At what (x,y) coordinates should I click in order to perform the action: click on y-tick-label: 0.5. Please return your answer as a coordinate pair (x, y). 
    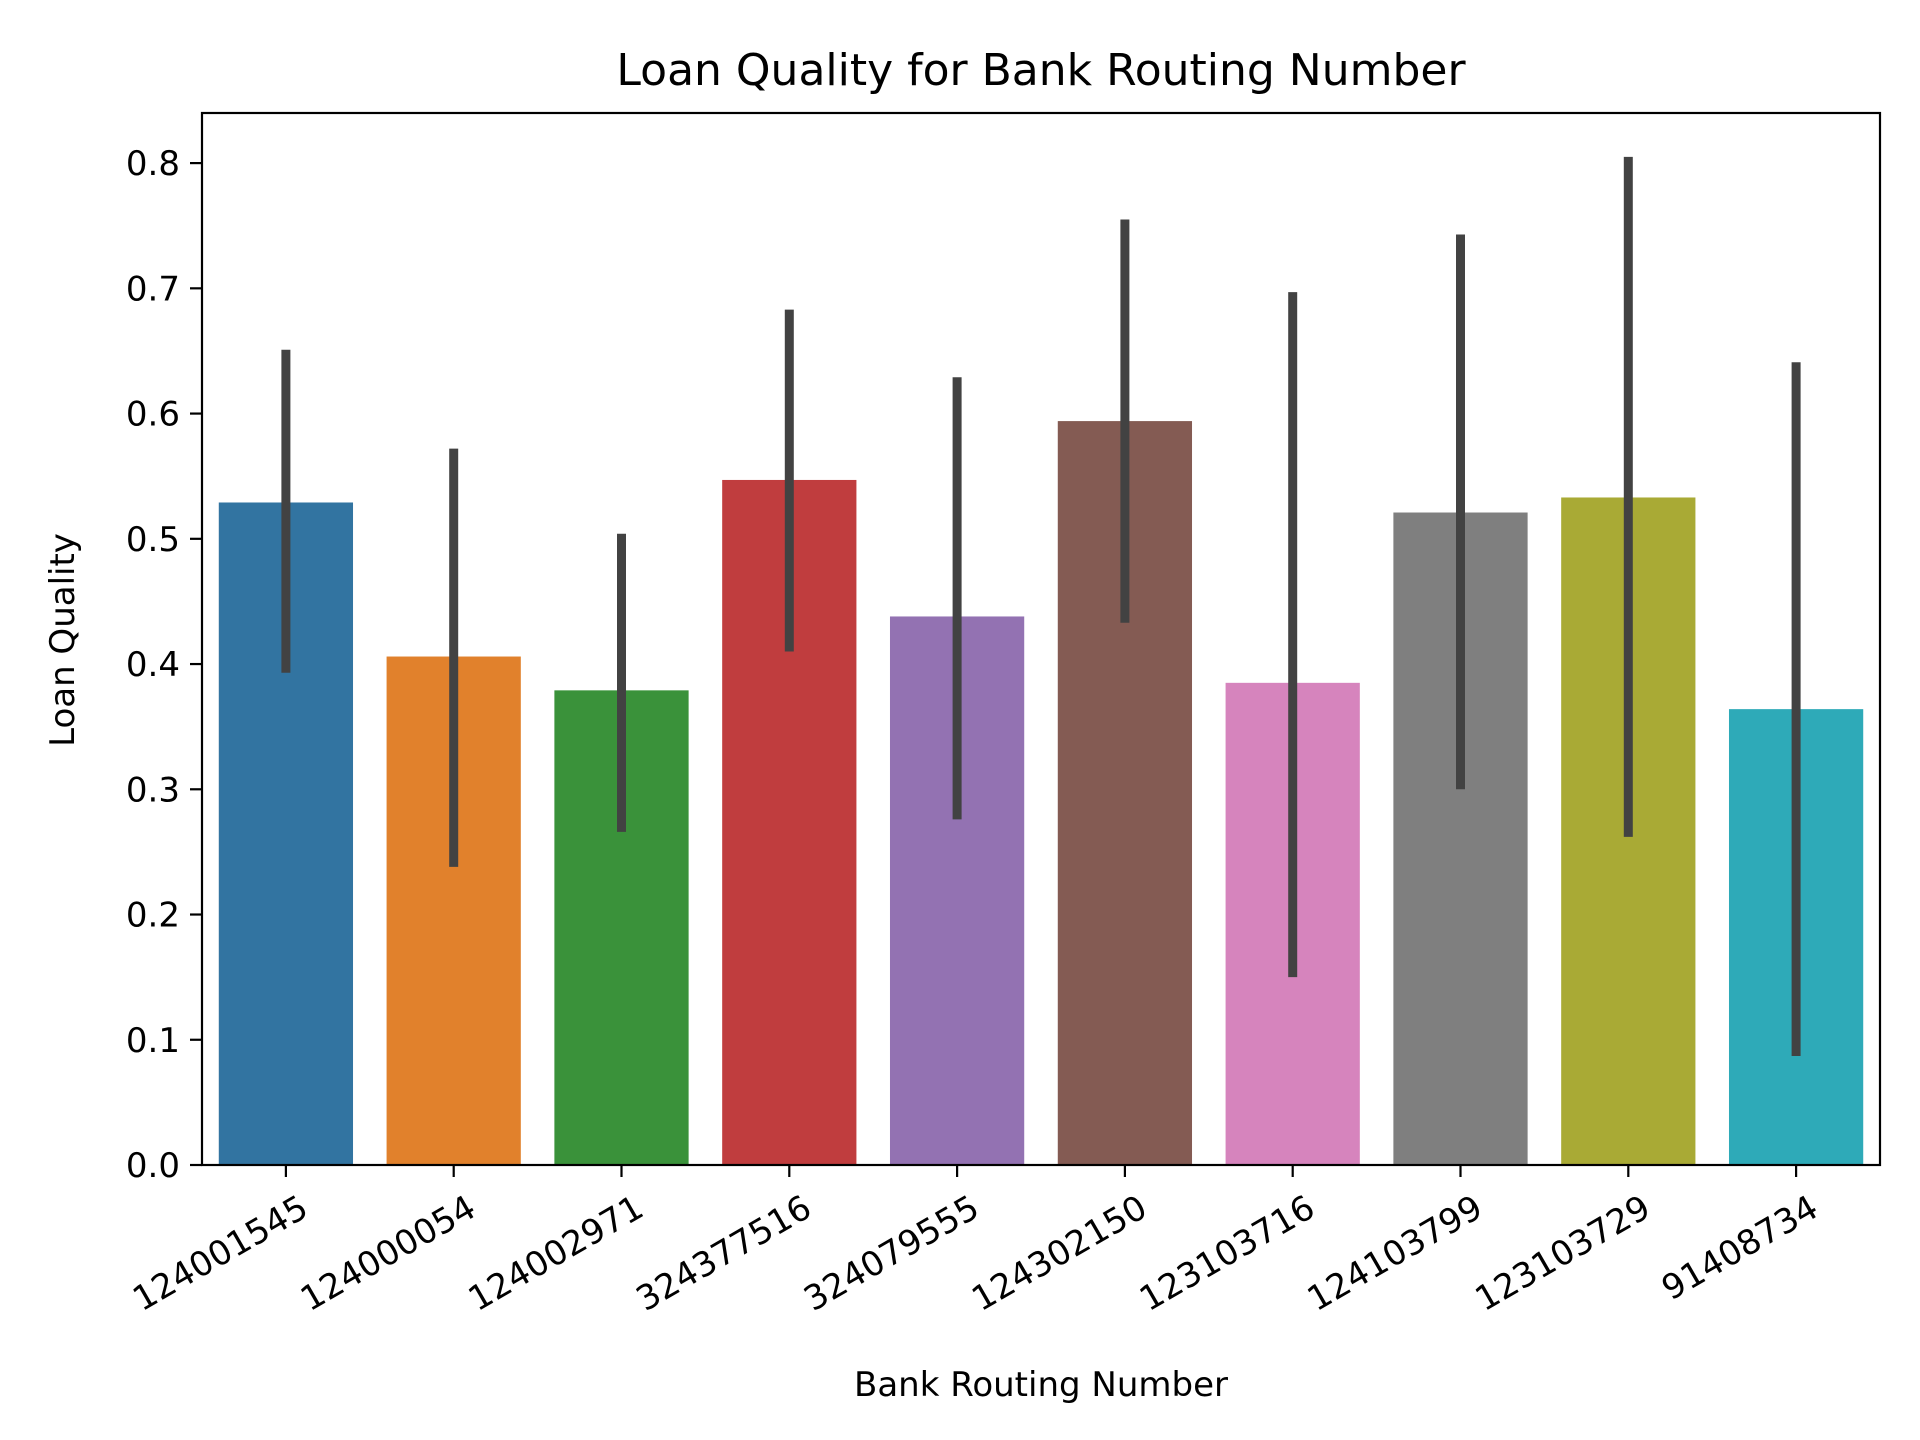
    Looking at the image, I should click on (153, 540).